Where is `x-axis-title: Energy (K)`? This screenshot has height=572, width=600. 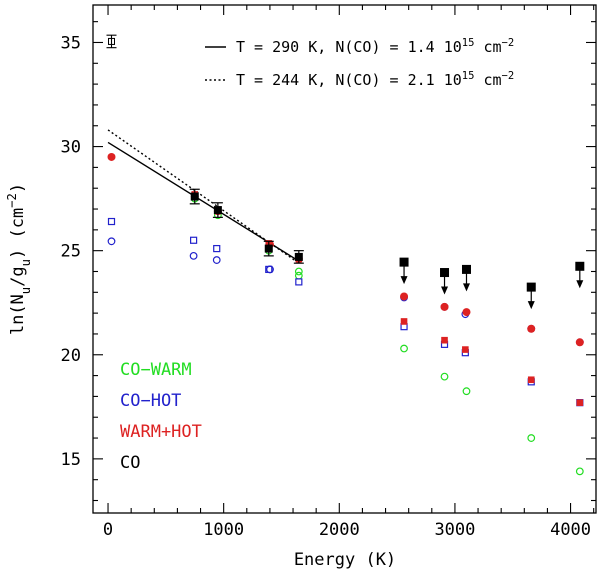 x-axis-title: Energy (K) is located at coordinates (345, 560).